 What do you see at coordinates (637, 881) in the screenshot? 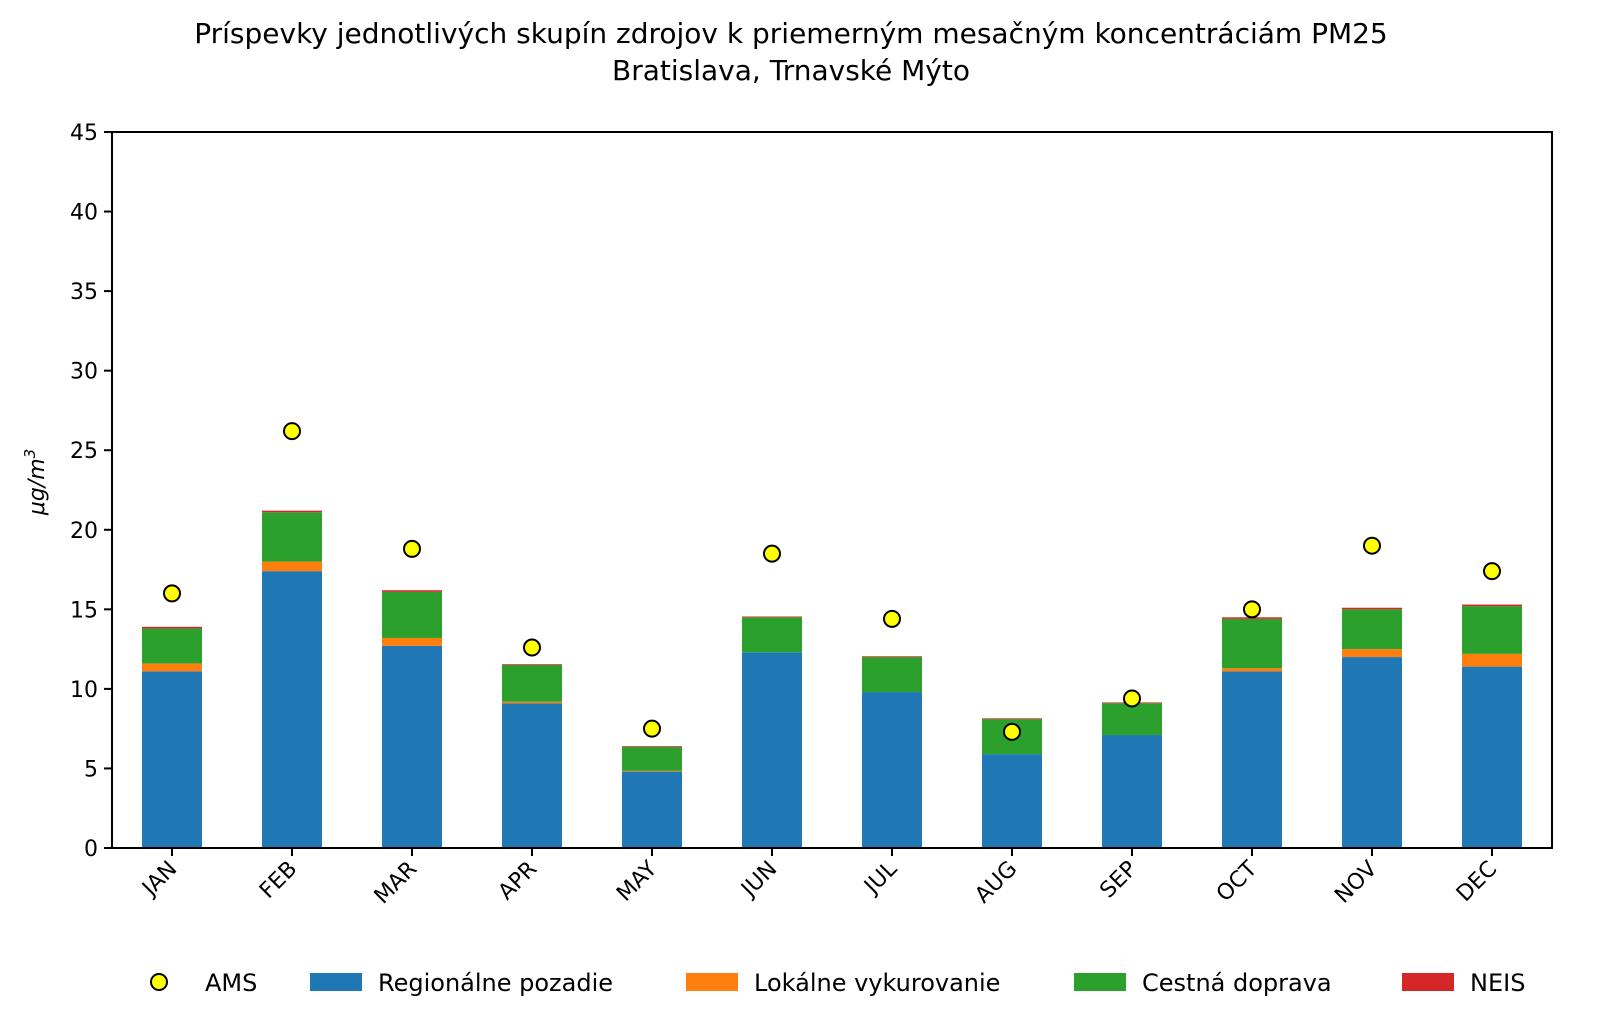
I see `x-tick-label-may: MAY` at bounding box center [637, 881].